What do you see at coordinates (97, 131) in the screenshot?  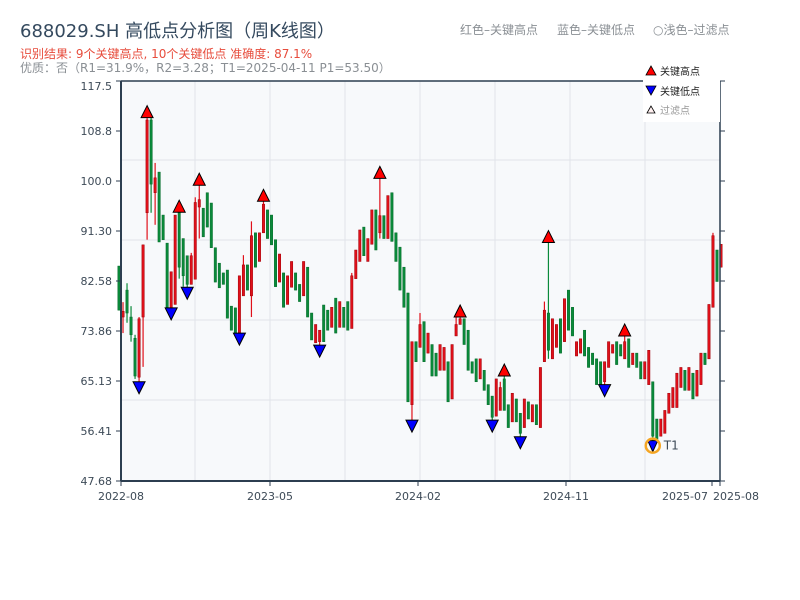 I see `y-tick-label: 108.8` at bounding box center [97, 131].